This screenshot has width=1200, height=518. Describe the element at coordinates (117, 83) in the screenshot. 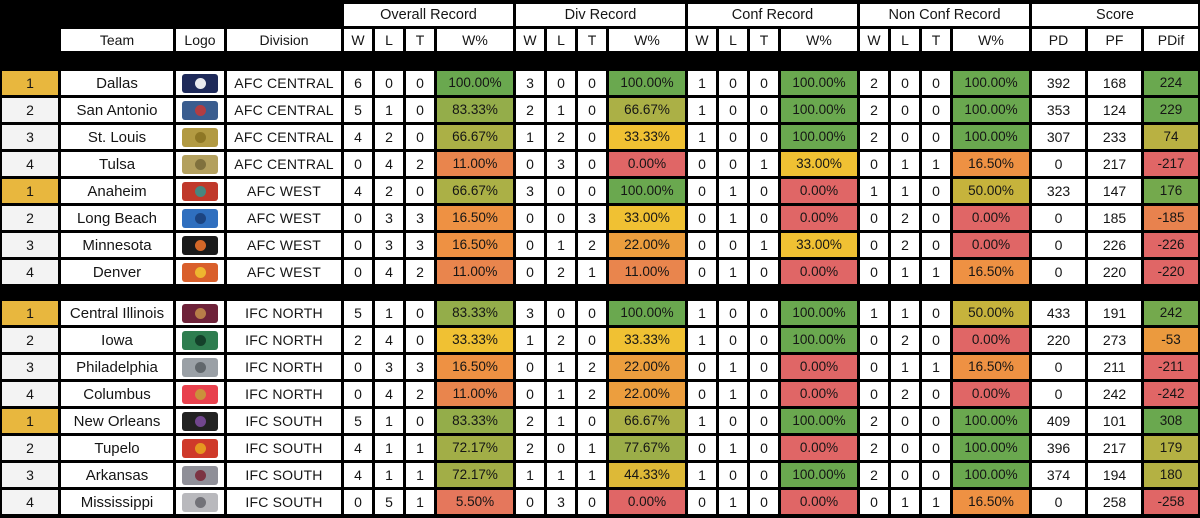

I see `team-name-cell: Dallas` at that location.